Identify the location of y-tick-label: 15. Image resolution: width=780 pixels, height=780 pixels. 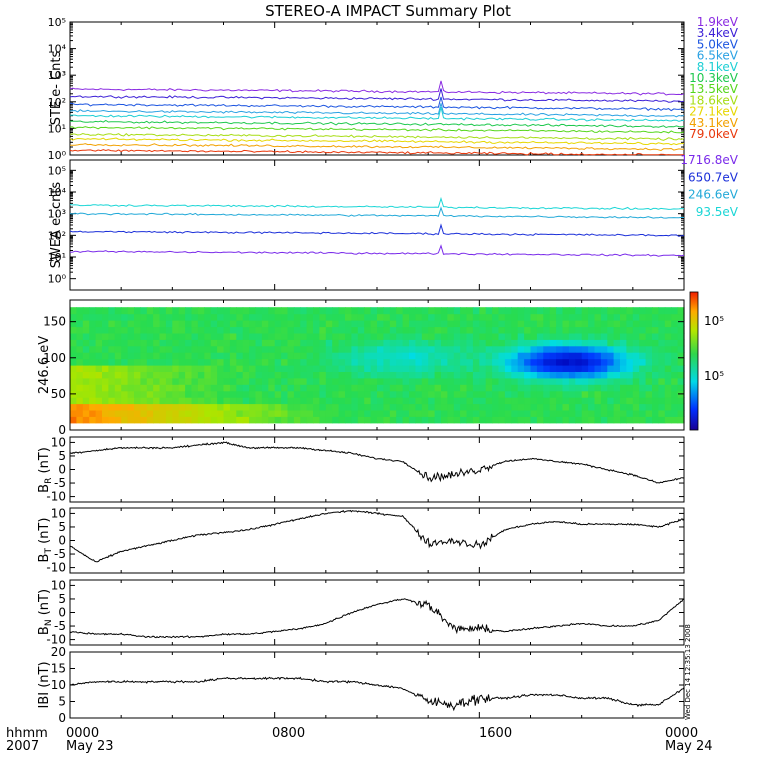
(58, 669).